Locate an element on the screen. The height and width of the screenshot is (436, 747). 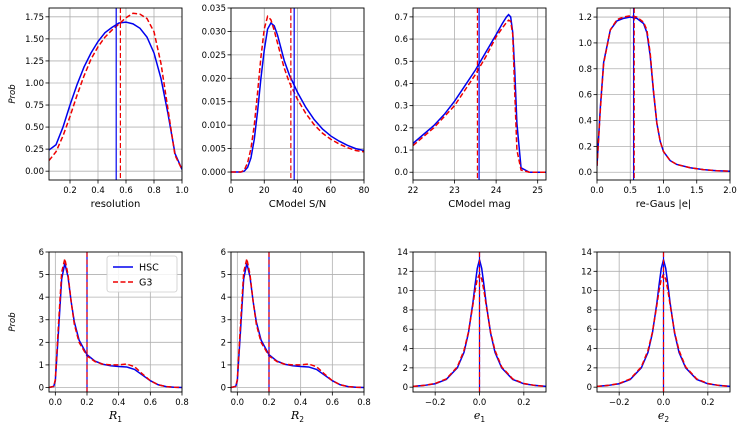
legend: HSC G3 is located at coordinates (142, 274).